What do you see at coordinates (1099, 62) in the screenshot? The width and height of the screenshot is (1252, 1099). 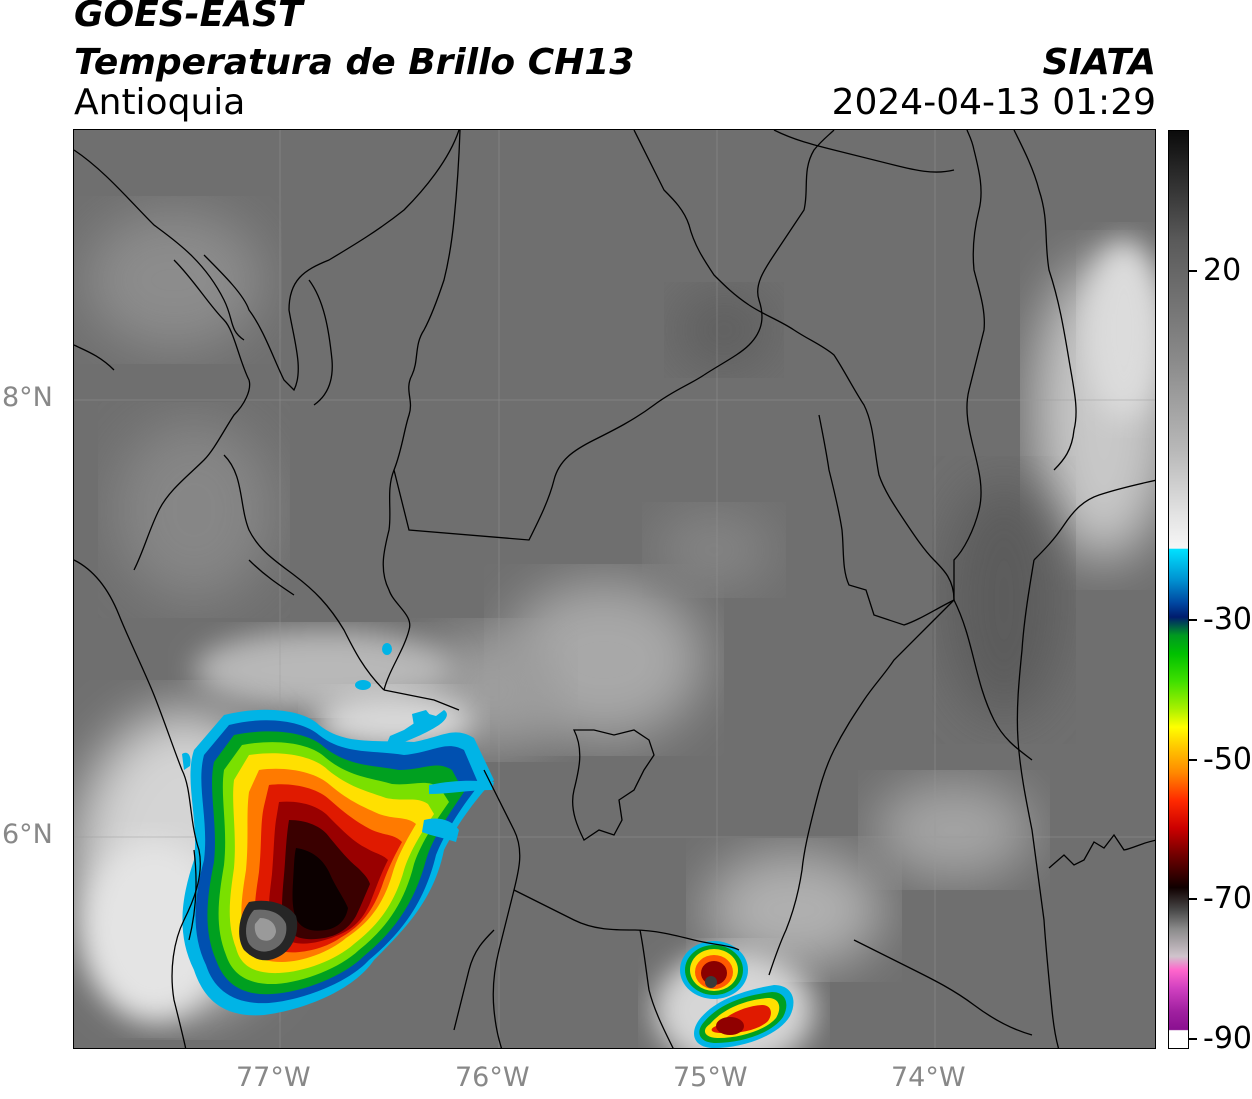 I see `organization-label: SIATA` at bounding box center [1099, 62].